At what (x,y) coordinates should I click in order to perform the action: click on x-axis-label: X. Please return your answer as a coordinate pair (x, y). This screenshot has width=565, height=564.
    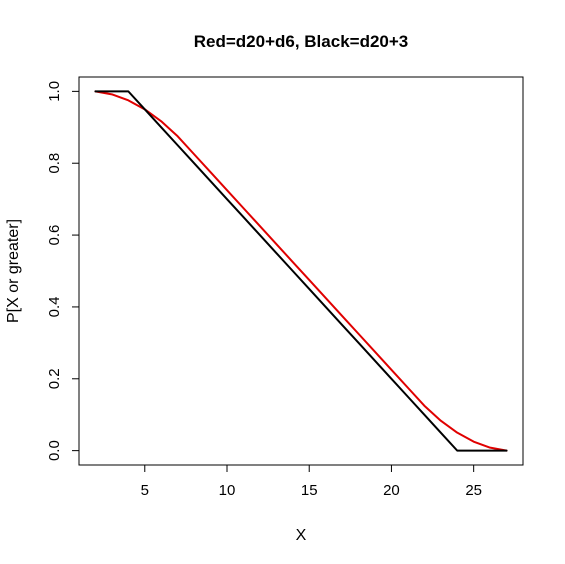
    Looking at the image, I should click on (301, 535).